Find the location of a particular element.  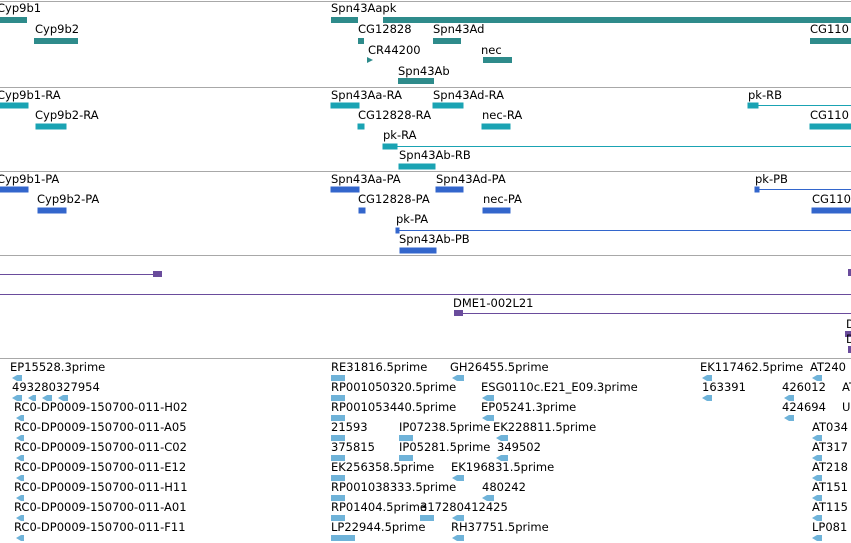

est-label: GH26455.5prime is located at coordinates (499, 367).